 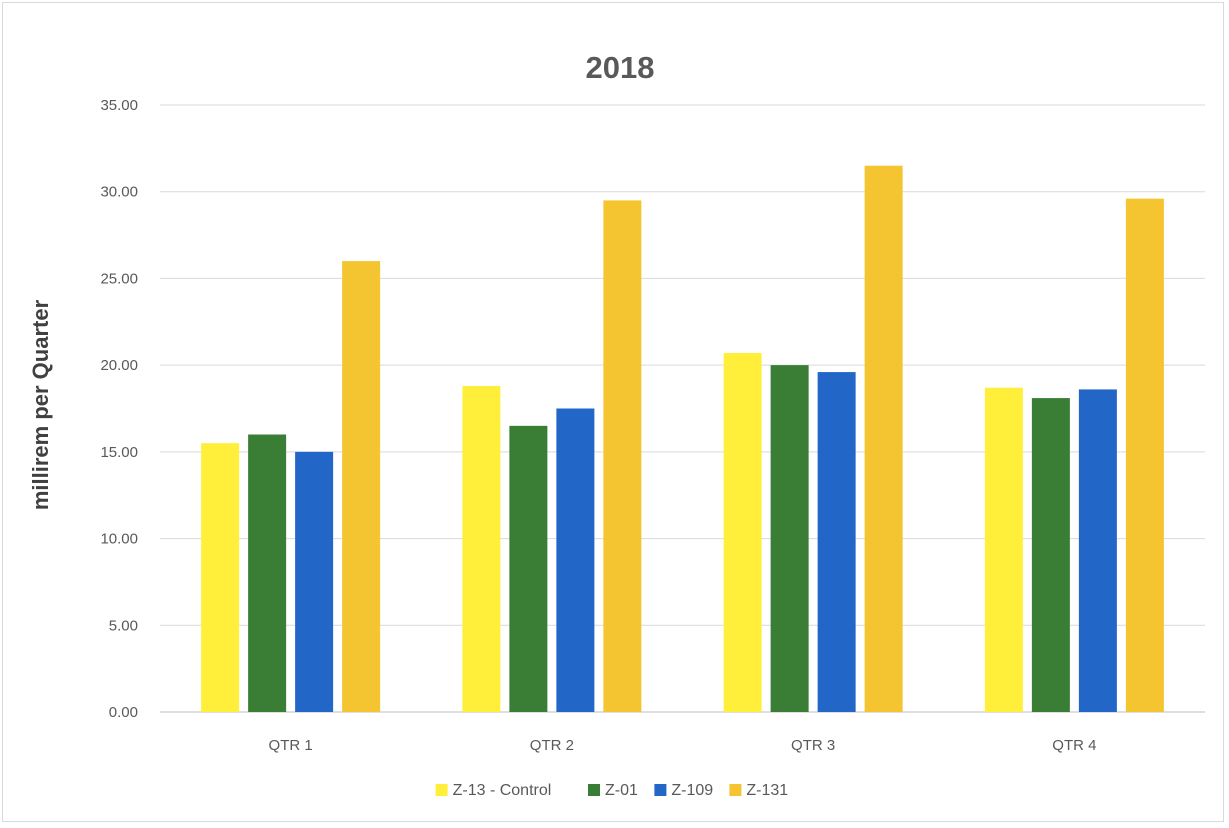 What do you see at coordinates (502, 790) in the screenshot?
I see `legend-label: Z-13 - Control` at bounding box center [502, 790].